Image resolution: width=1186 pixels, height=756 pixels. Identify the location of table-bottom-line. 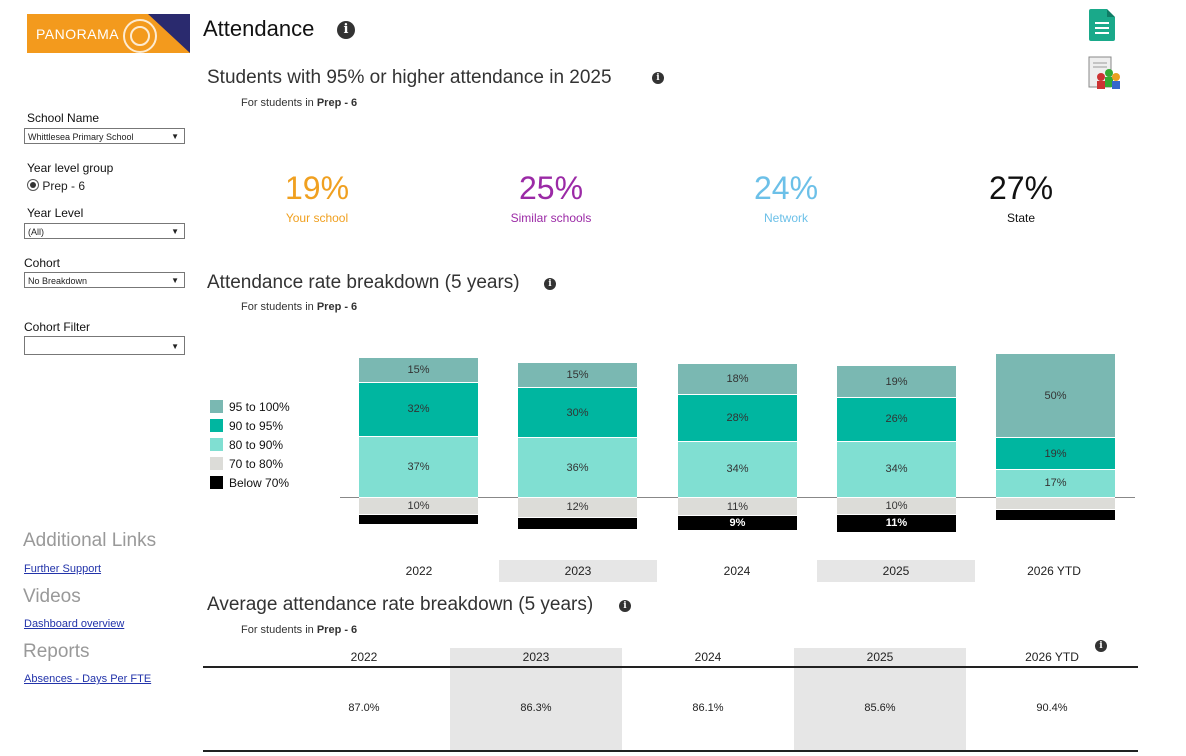
(670, 751).